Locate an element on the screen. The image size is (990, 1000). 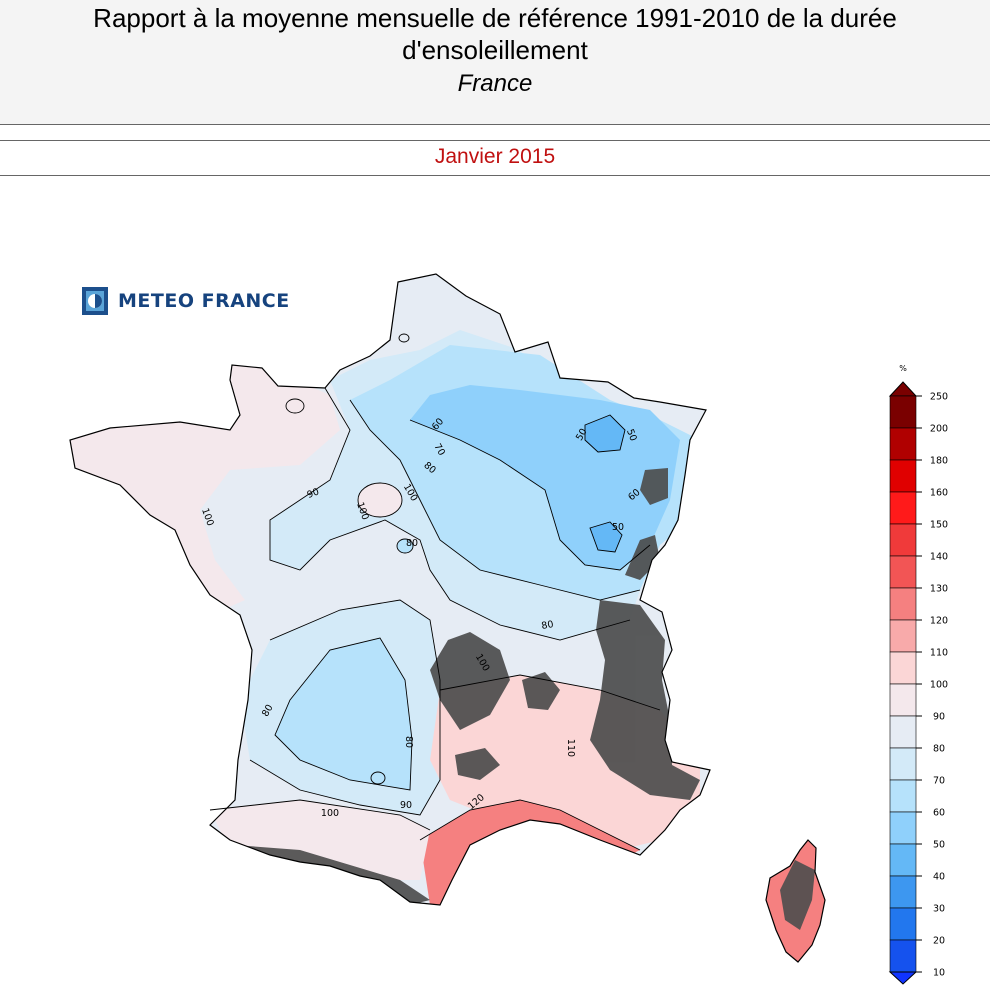
legend-tick-label: 120 is located at coordinates (939, 621).